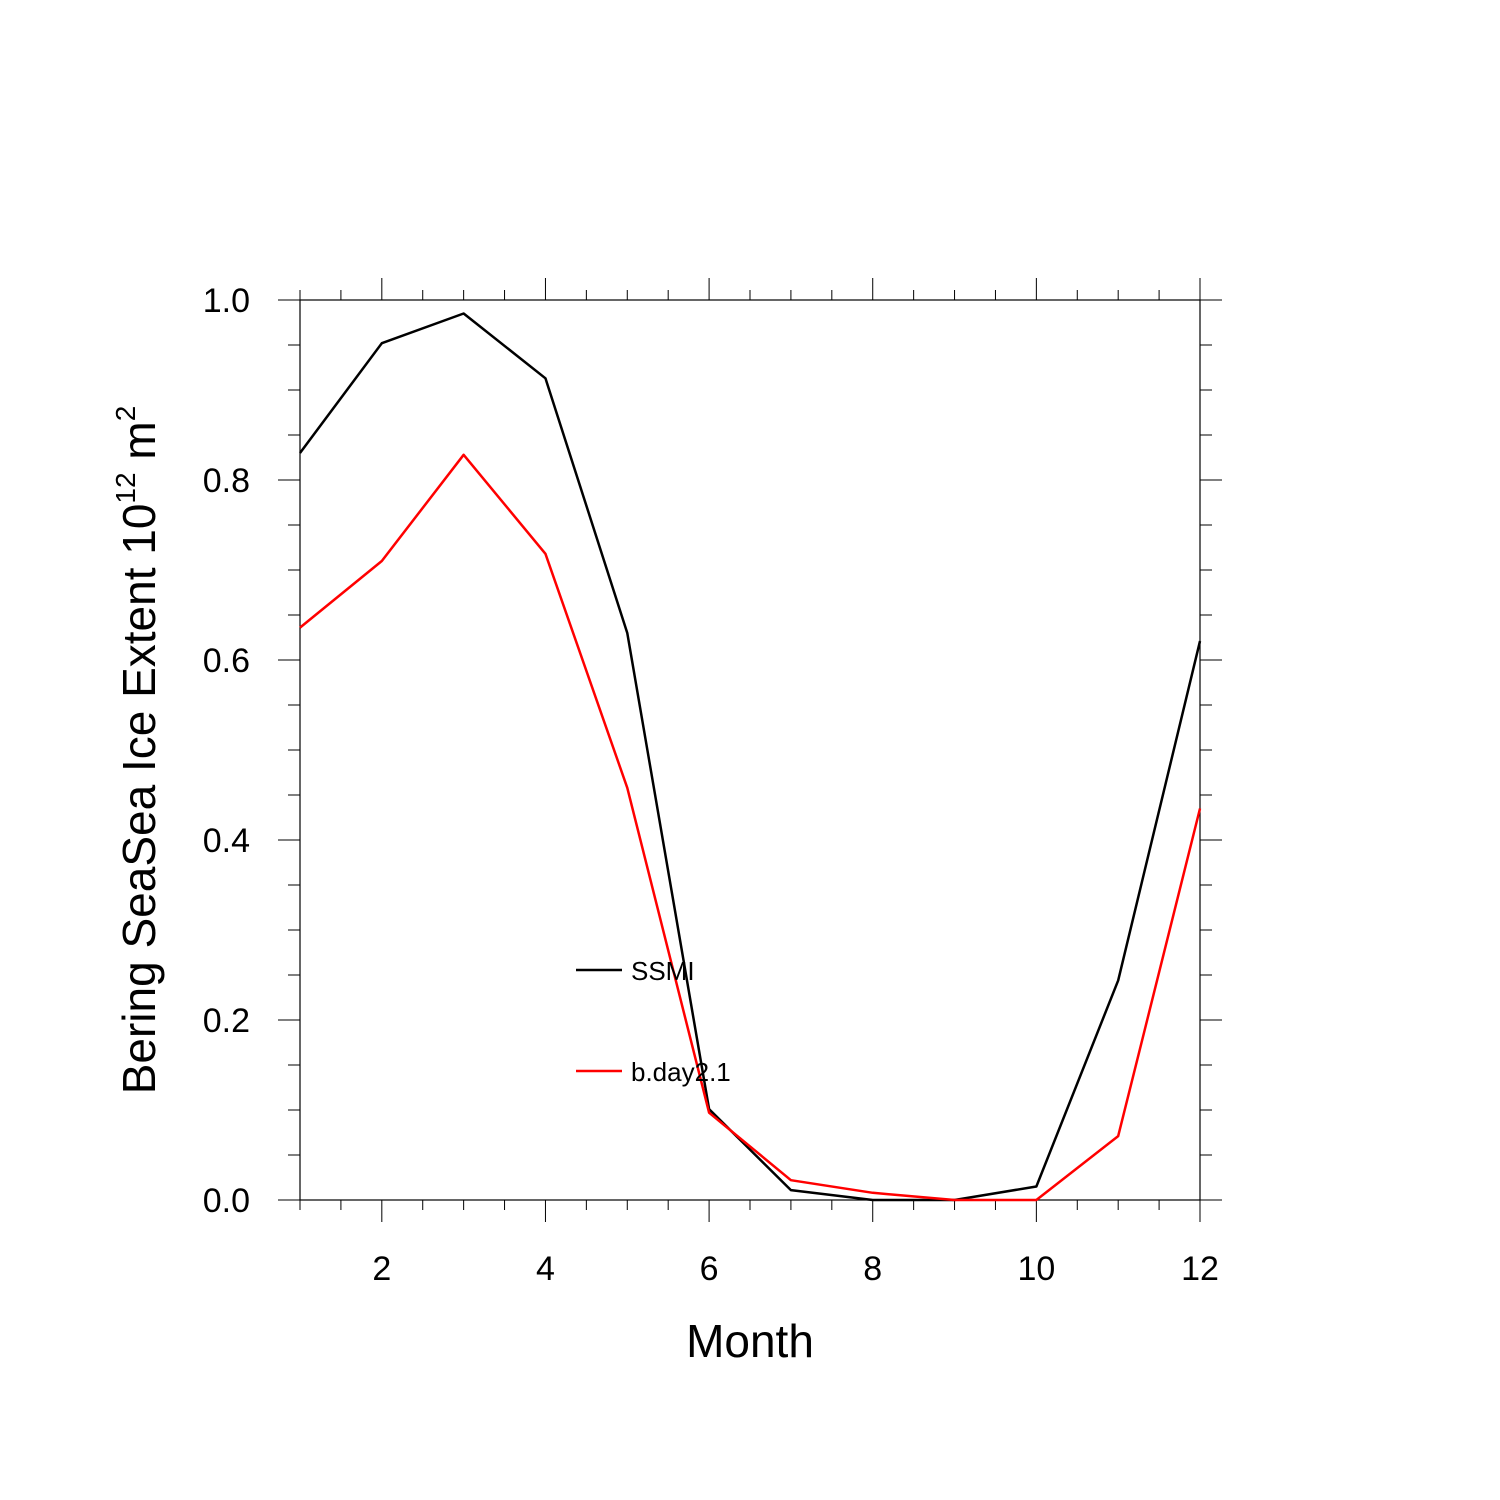 This screenshot has height=1500, width=1500. What do you see at coordinates (709, 1269) in the screenshot?
I see `x-tick-label: 6` at bounding box center [709, 1269].